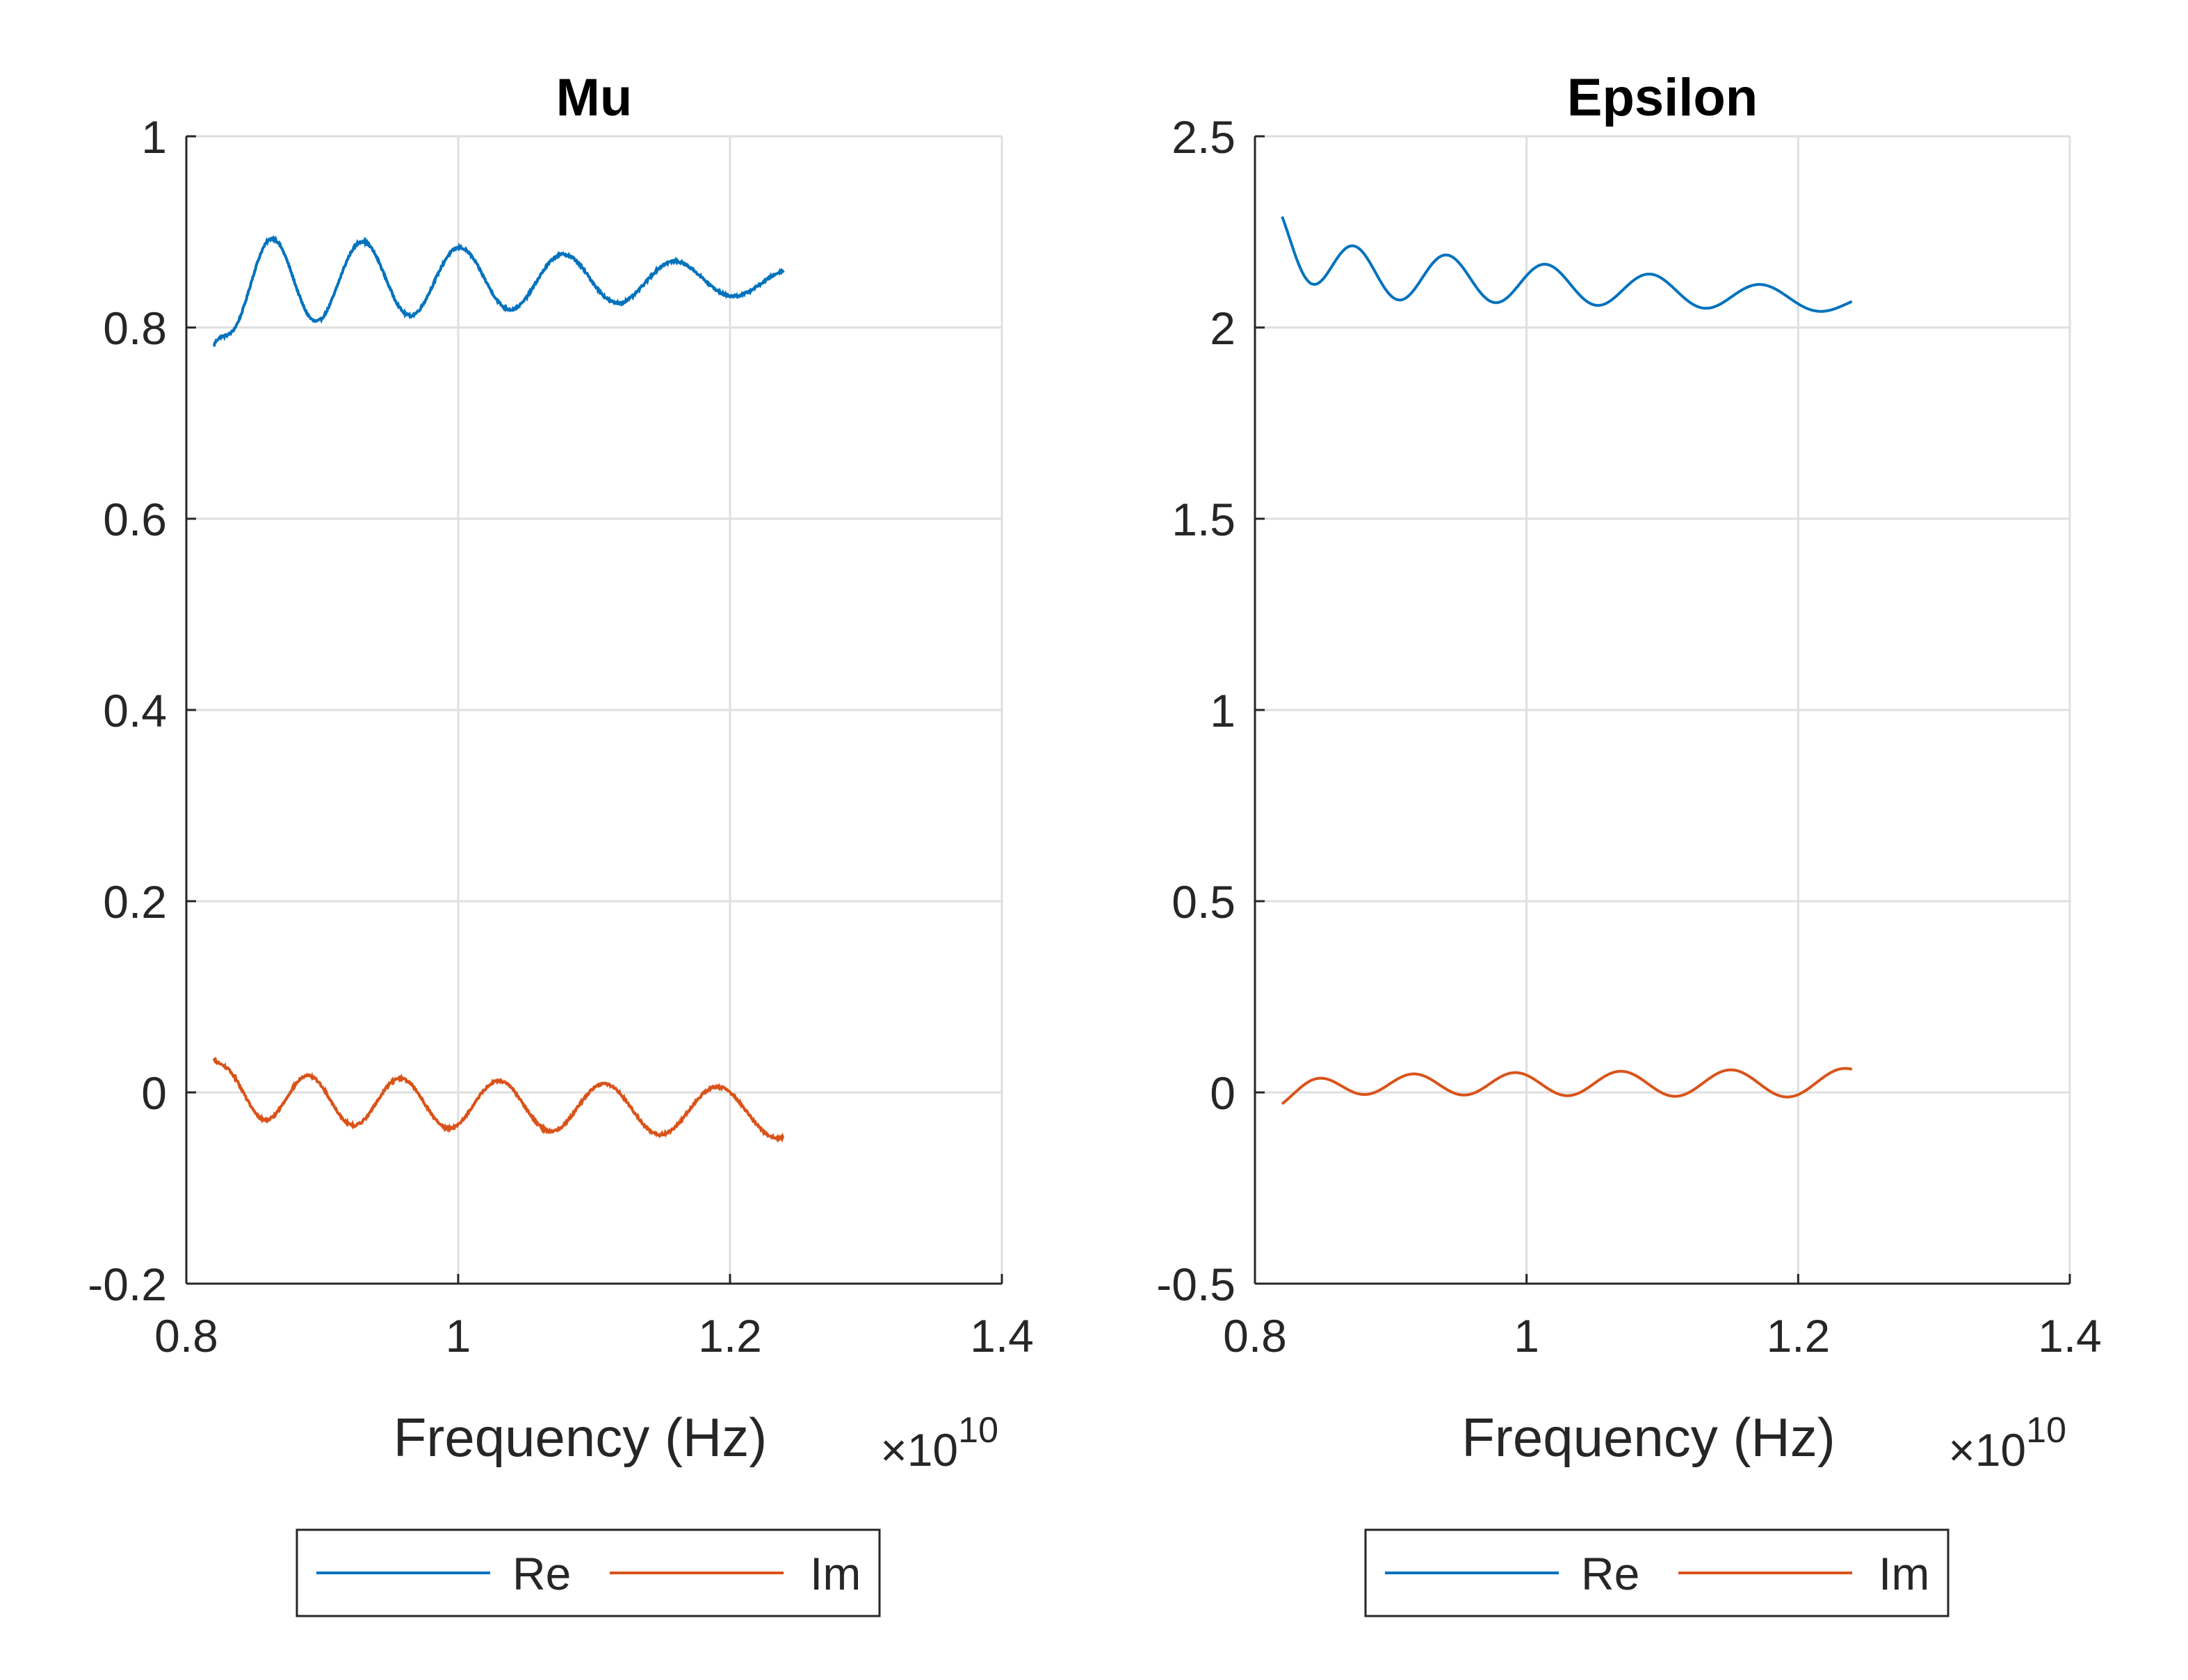 This screenshot has width=2188, height=1680. I want to click on y-tick-label: 0.2, so click(135, 902).